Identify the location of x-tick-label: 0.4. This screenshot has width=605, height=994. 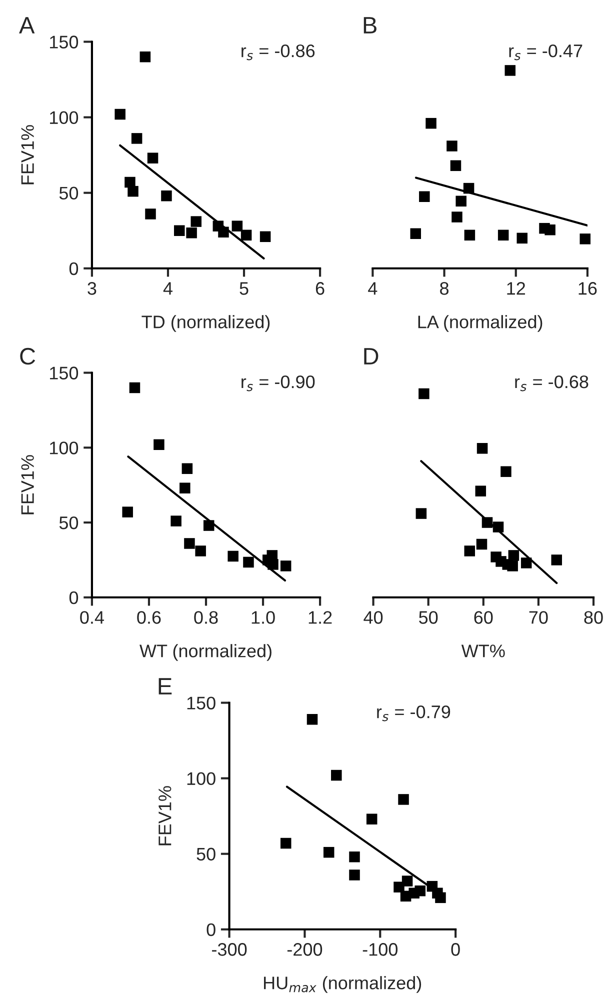
(92, 617).